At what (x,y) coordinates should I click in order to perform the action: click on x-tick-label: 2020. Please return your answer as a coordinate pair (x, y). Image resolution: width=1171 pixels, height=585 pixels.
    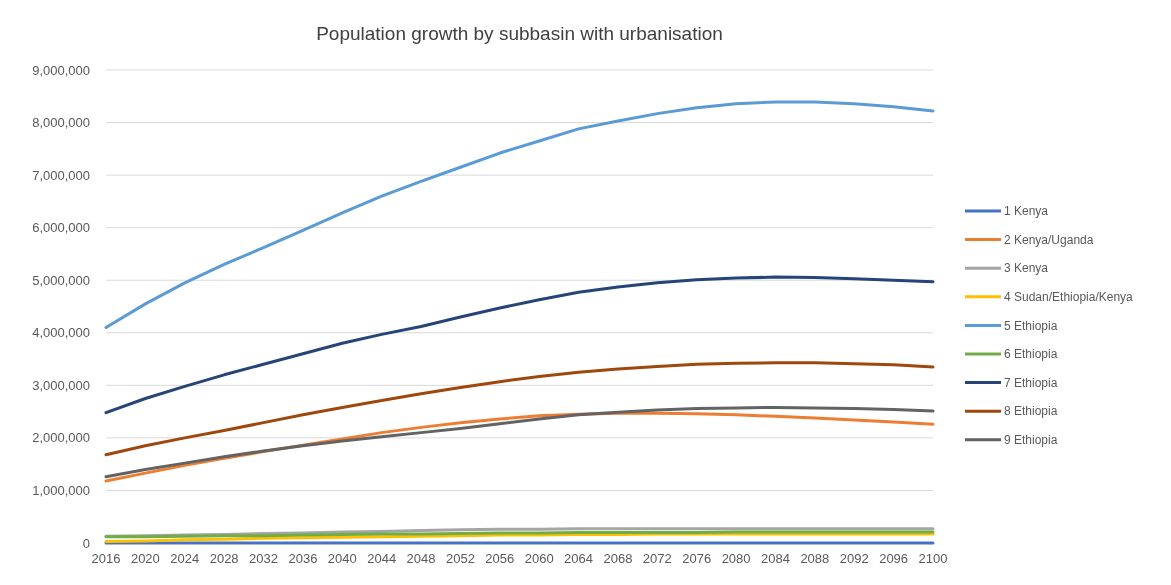
    Looking at the image, I should click on (145, 558).